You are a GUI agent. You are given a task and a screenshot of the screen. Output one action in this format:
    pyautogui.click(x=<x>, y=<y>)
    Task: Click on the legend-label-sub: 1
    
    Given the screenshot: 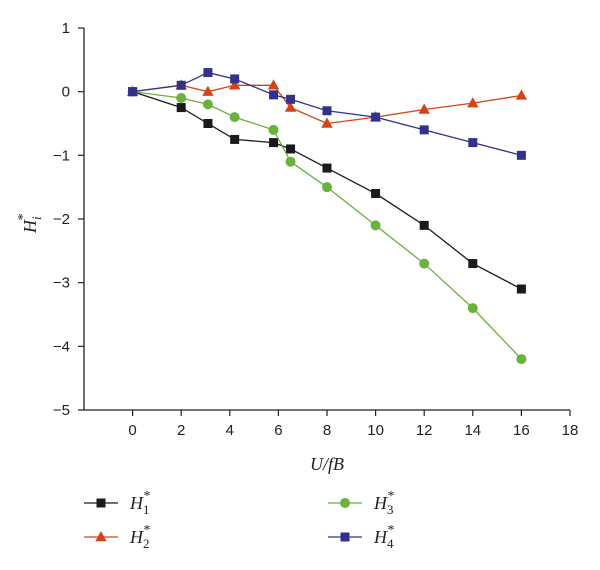 What is the action you would take?
    pyautogui.click(x=146, y=509)
    